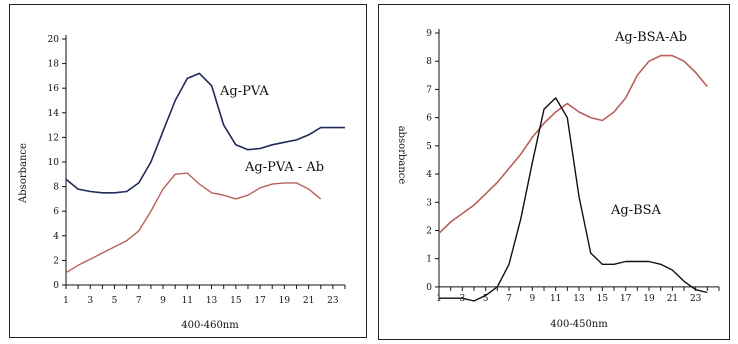 The width and height of the screenshot is (738, 344). What do you see at coordinates (54, 114) in the screenshot?
I see `y-tick-label: 14` at bounding box center [54, 114].